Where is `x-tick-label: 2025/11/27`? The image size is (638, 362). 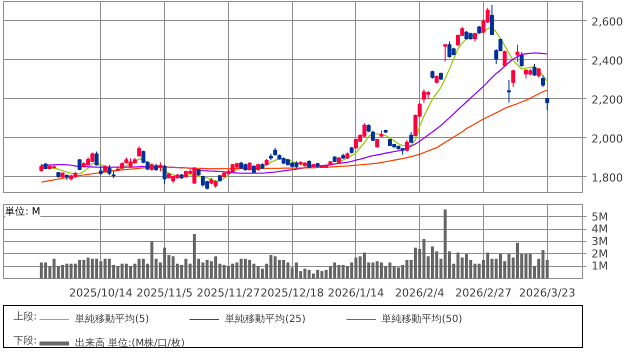 x-tick-label: 2025/11/27 is located at coordinates (228, 293).